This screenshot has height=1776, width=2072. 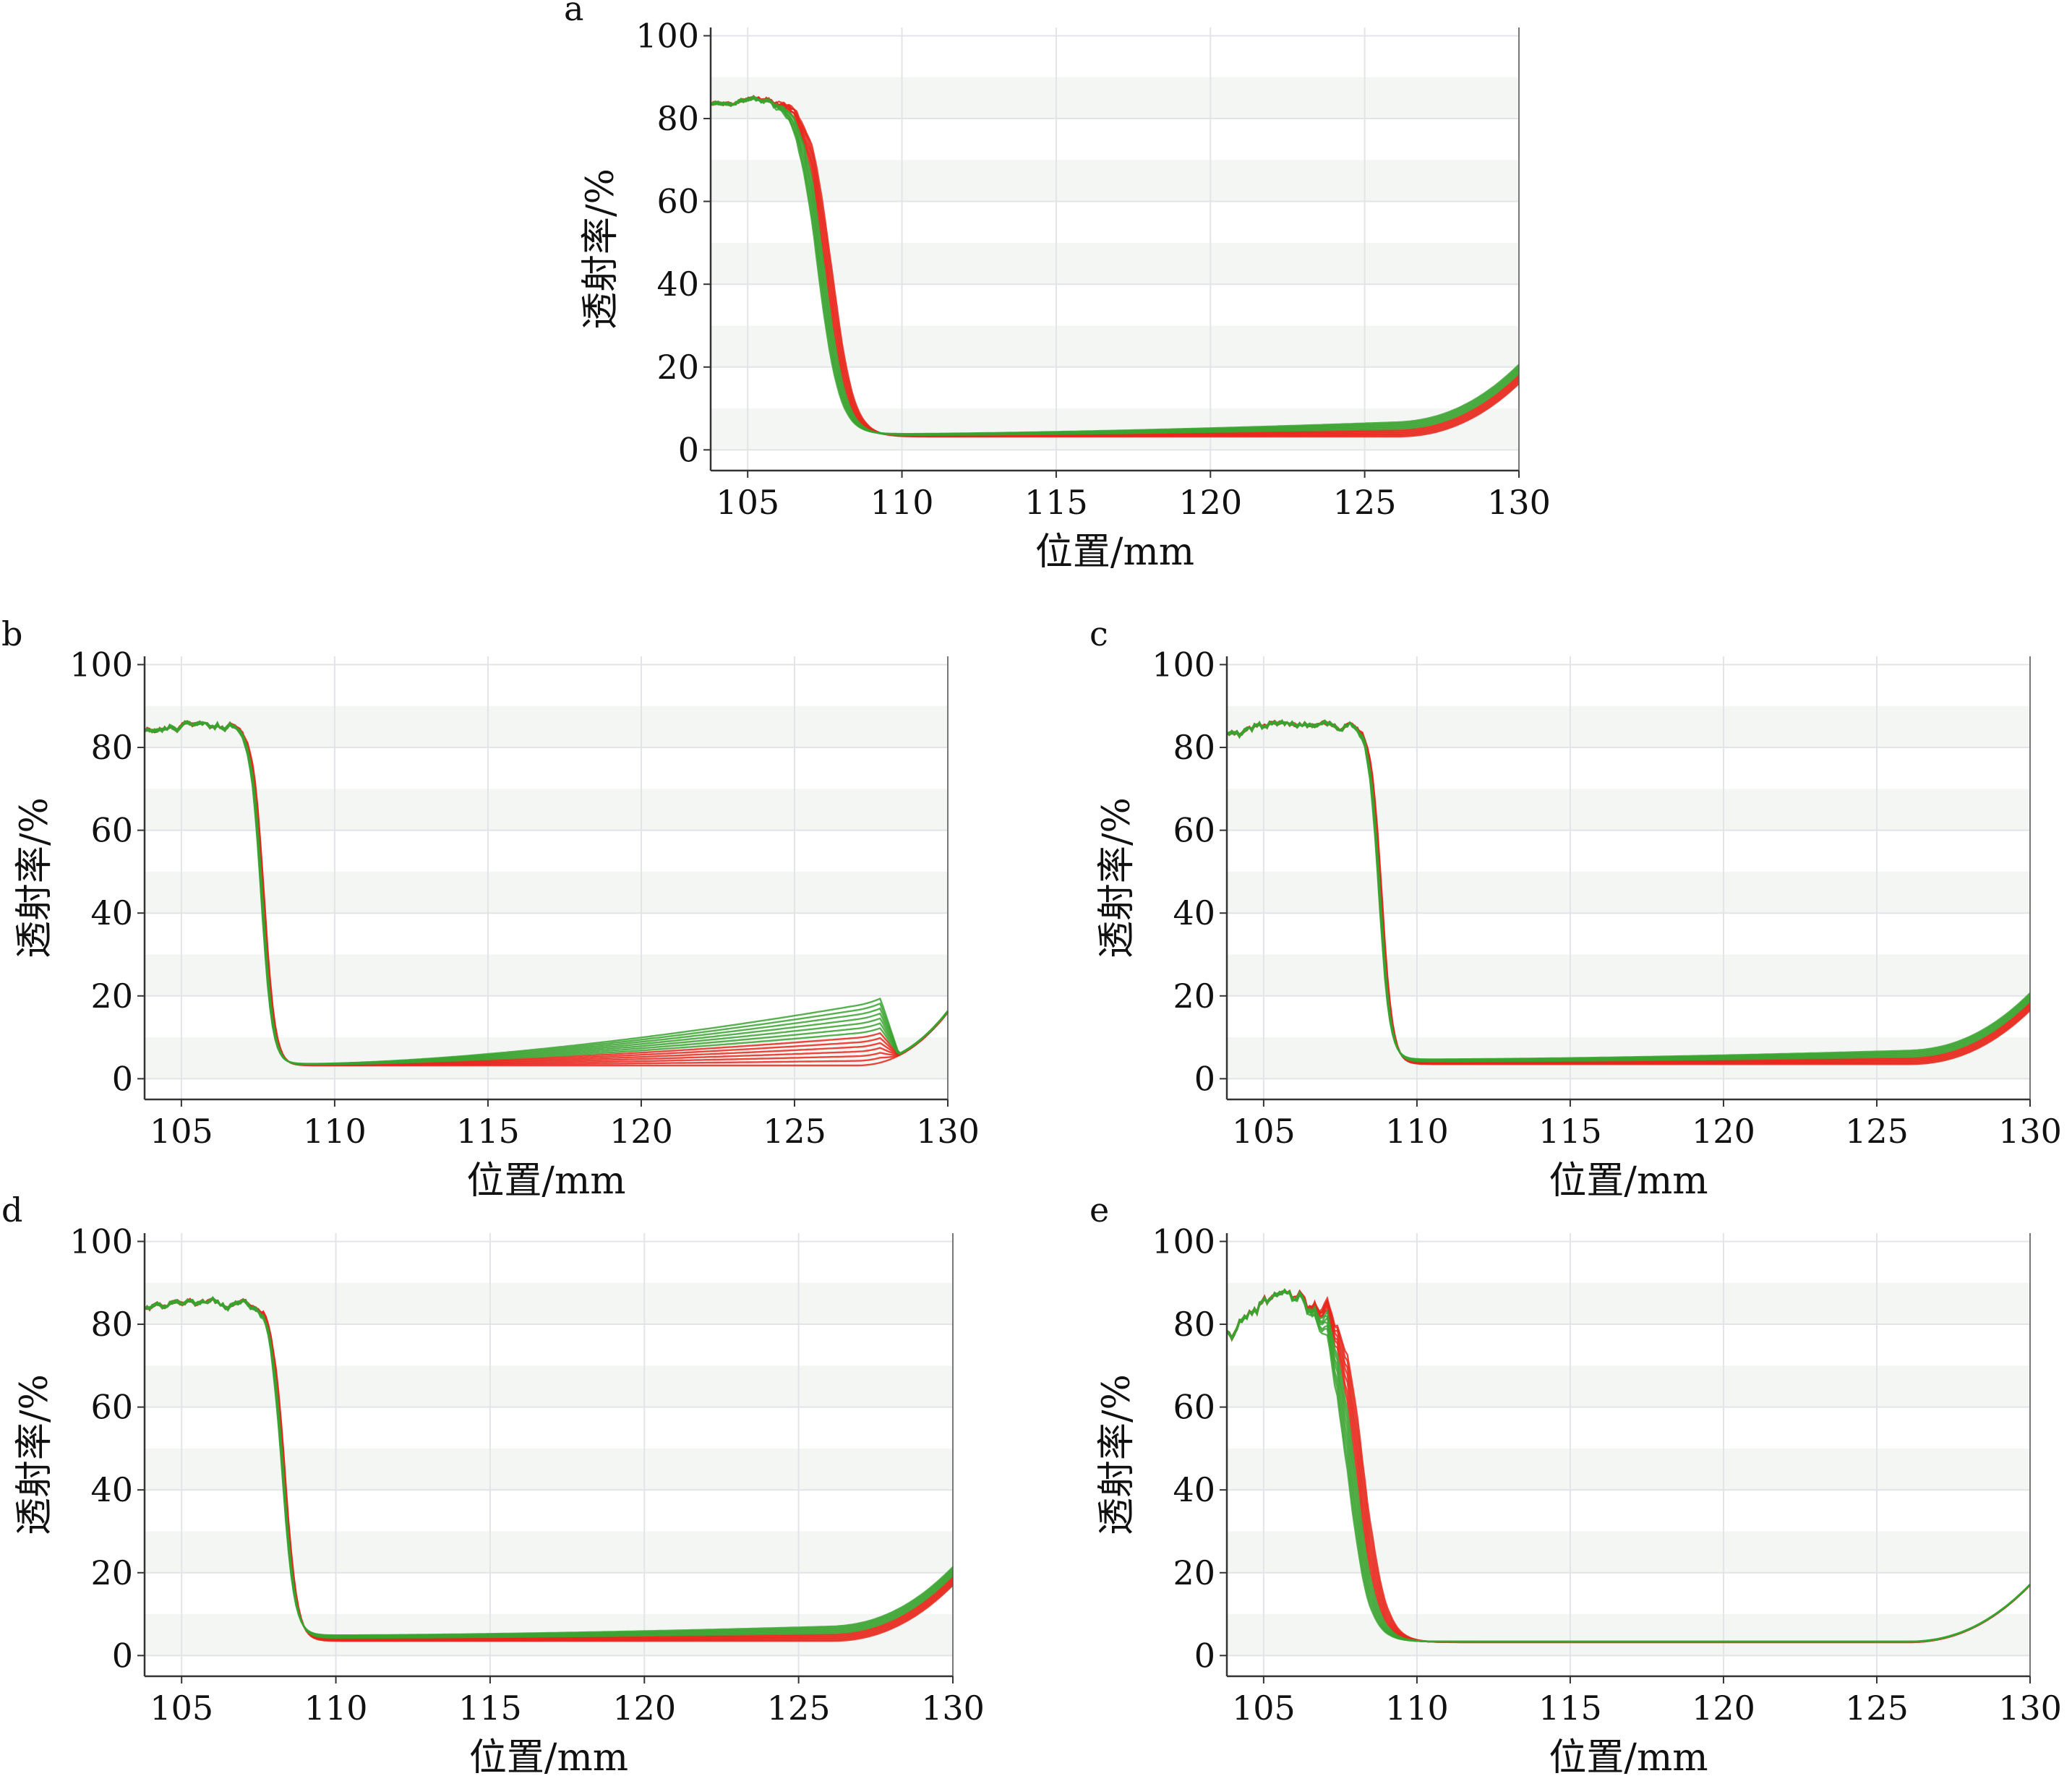 I want to click on panel-label: d, so click(x=11, y=1210).